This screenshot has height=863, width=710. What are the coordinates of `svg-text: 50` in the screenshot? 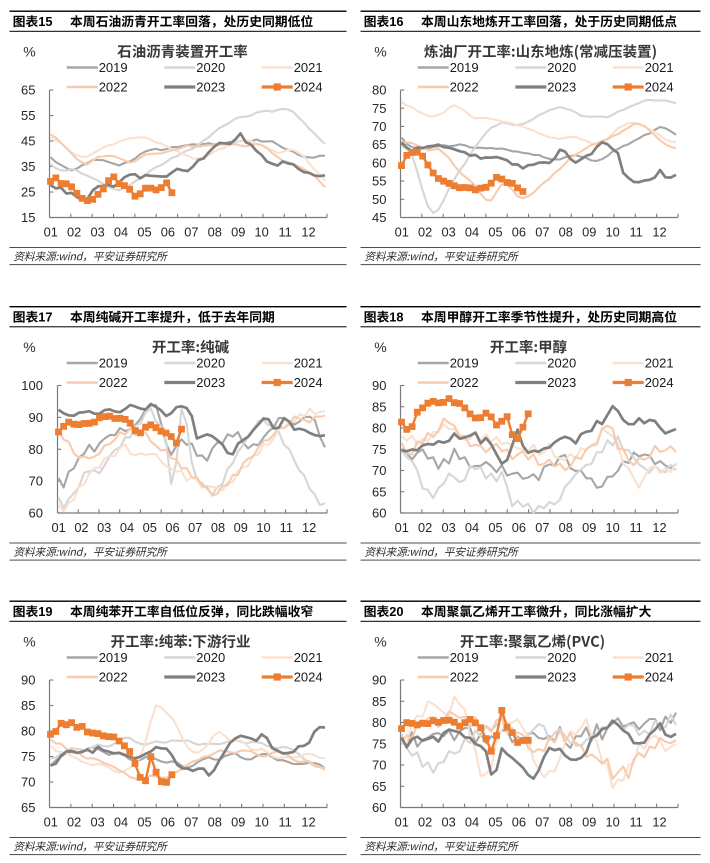 It's located at (379, 199).